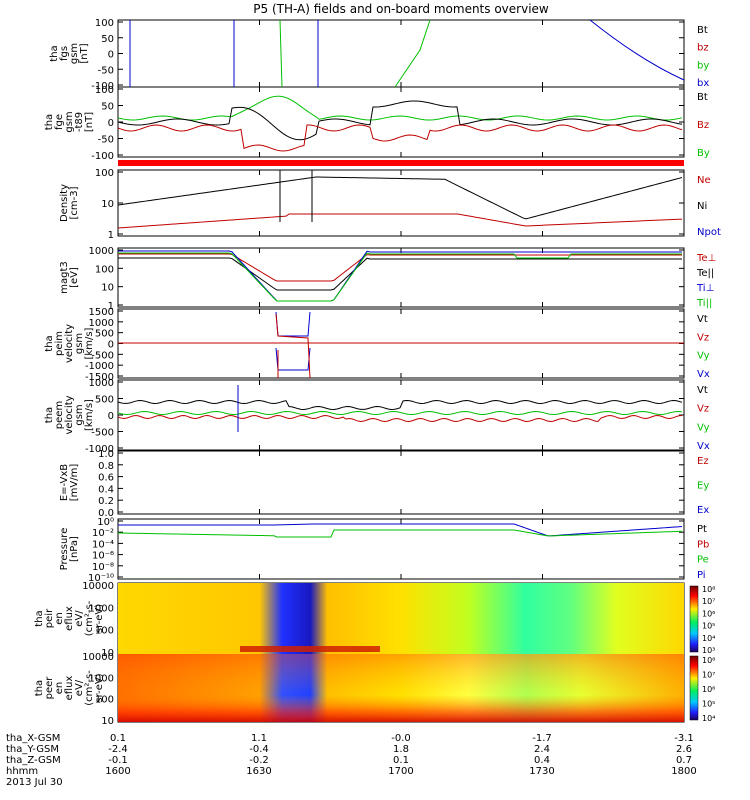 The width and height of the screenshot is (750, 800). I want to click on y-tick-label: 1000, so click(101, 678).